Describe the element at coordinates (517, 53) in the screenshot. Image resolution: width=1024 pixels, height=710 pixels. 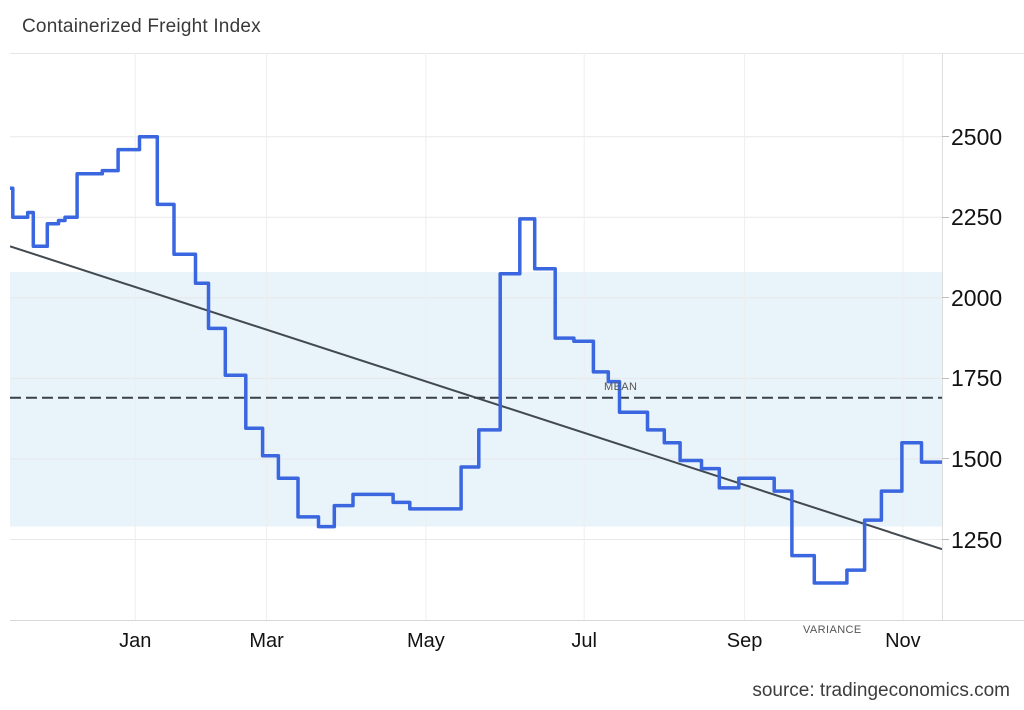
I see `plot-top-border` at that location.